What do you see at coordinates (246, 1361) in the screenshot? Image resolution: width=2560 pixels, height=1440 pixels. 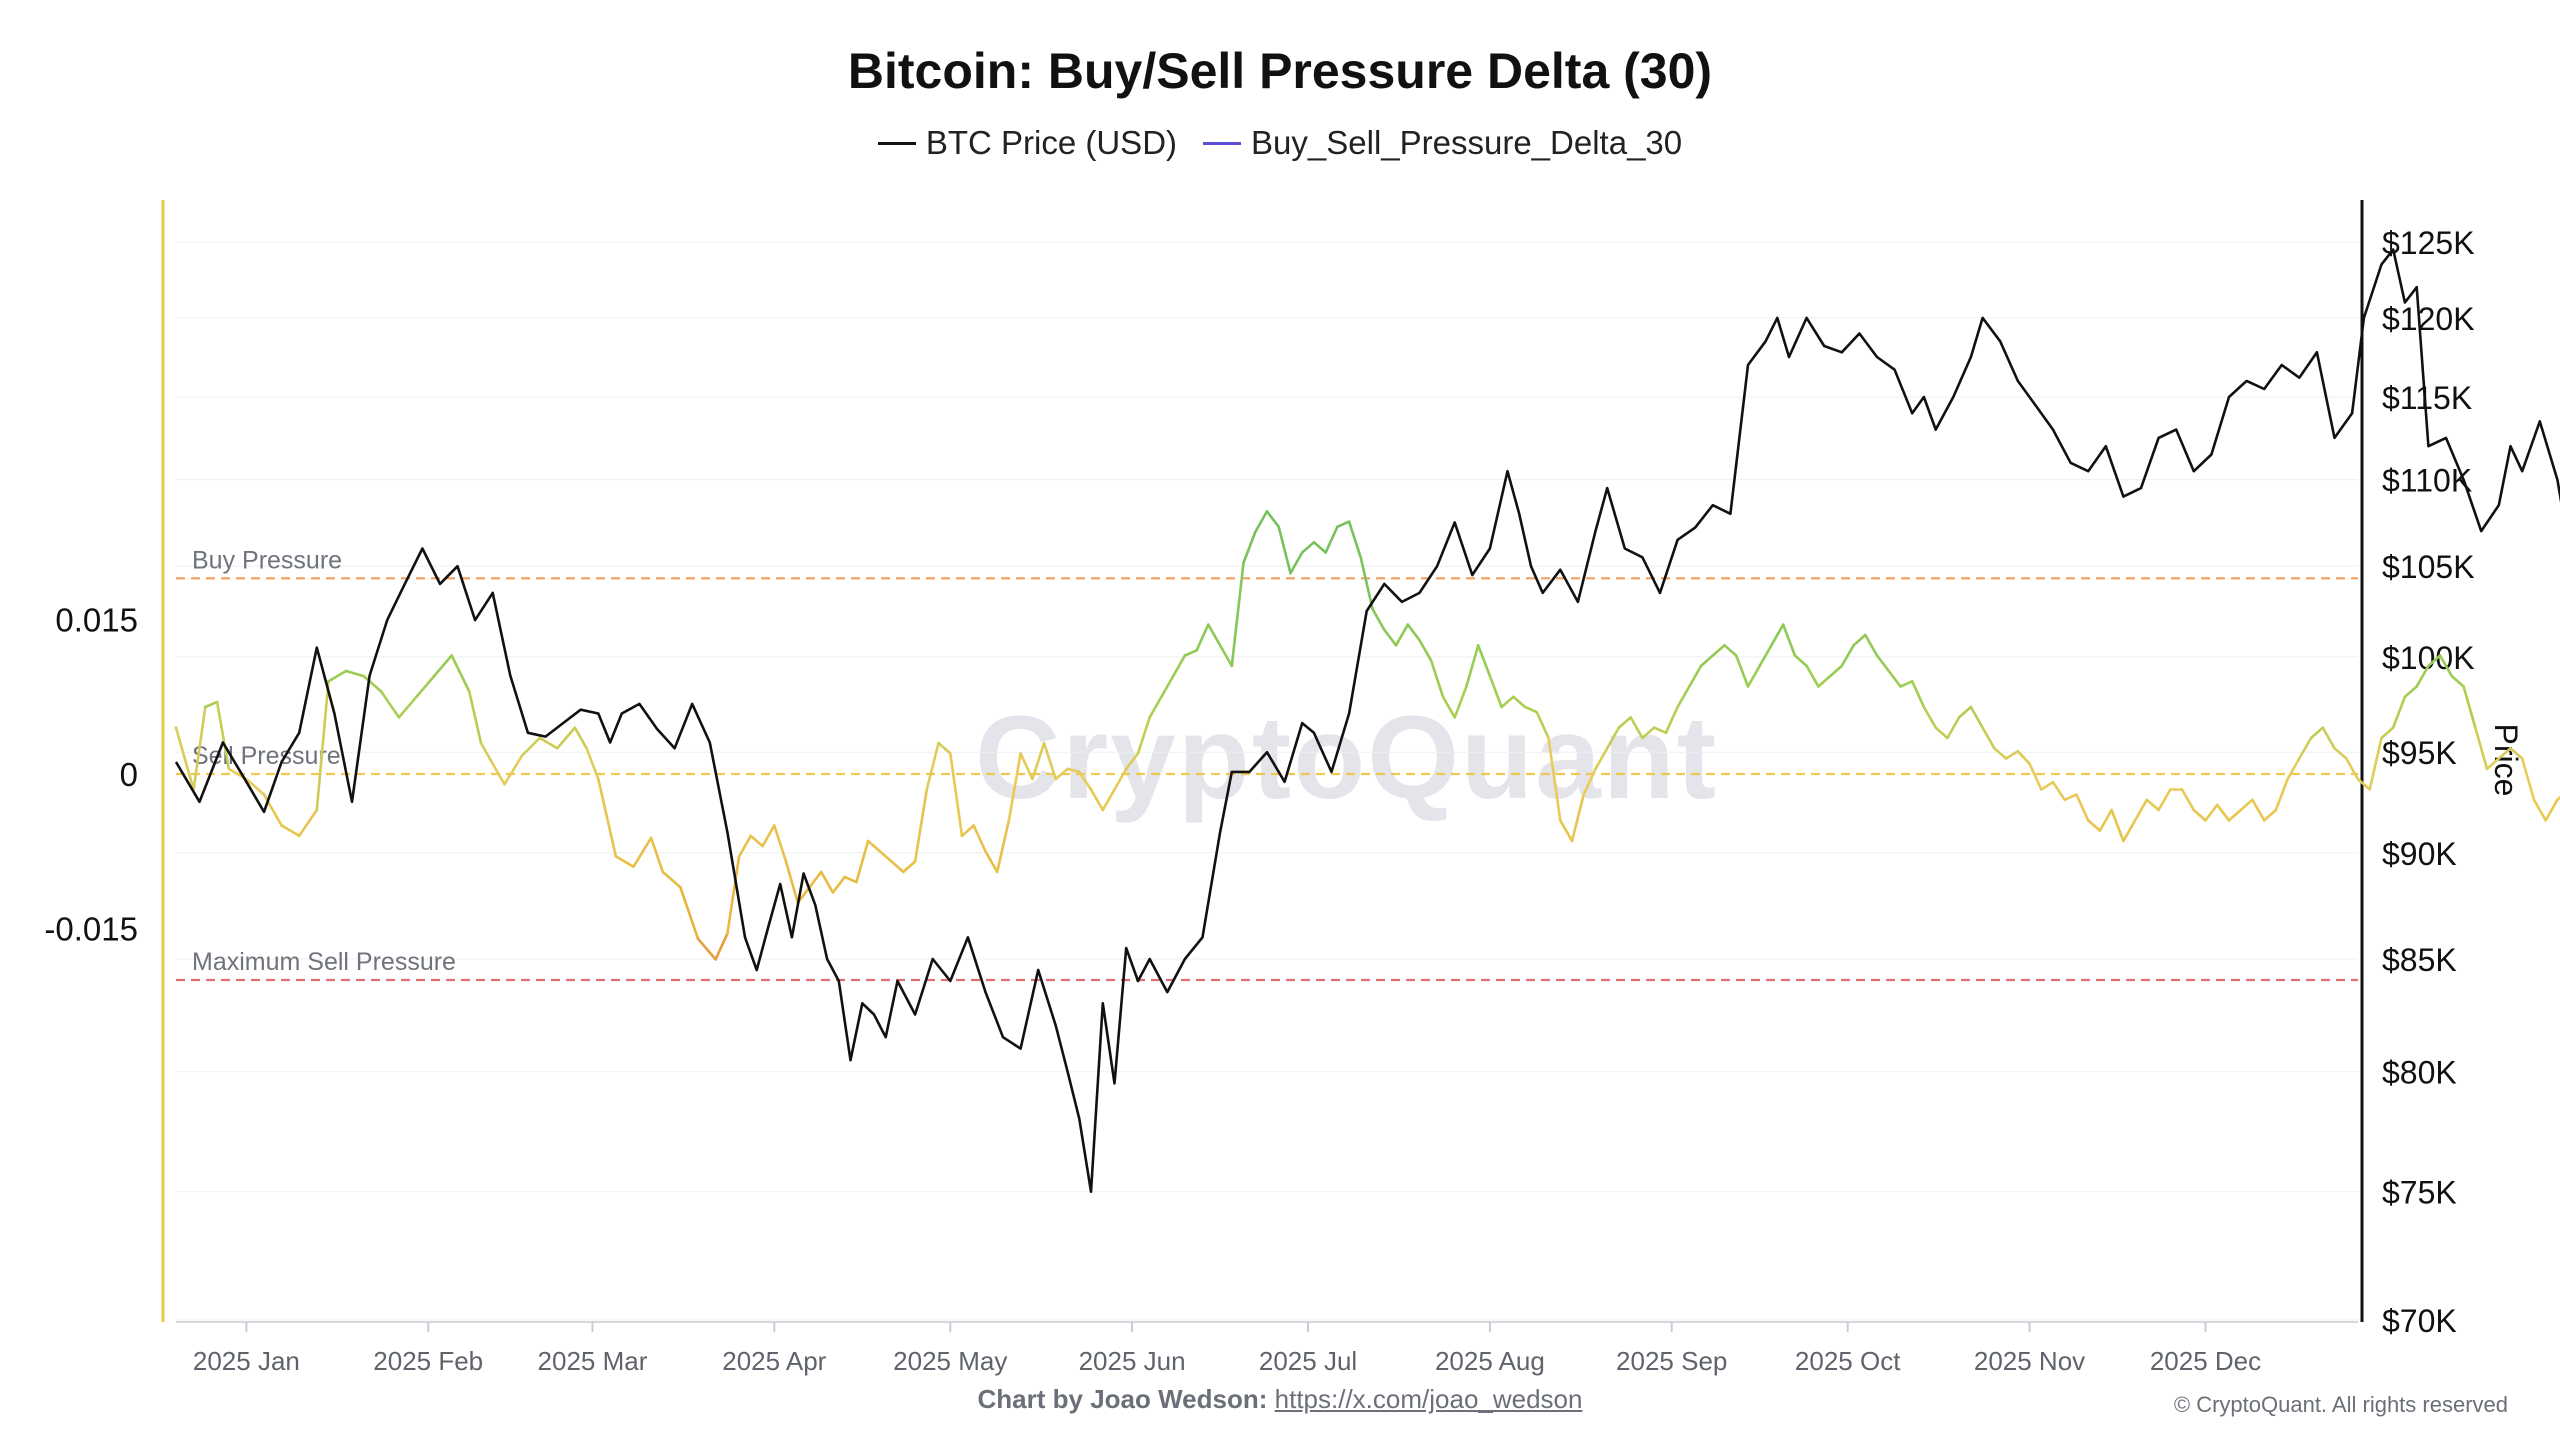 I see `x-tick-label-0: 2025 Jan` at bounding box center [246, 1361].